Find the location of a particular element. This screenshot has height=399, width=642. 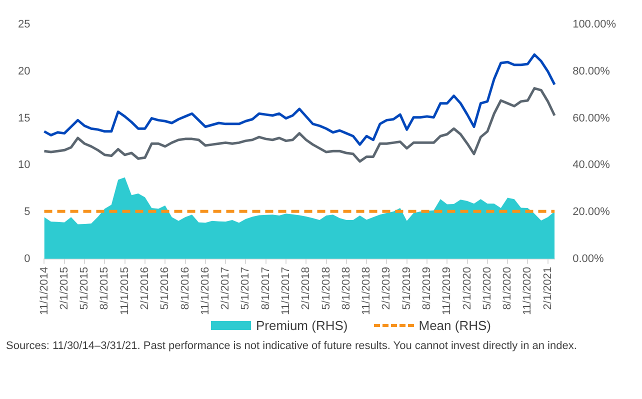

x-tick-label: 5/1/2016 is located at coordinates (165, 288).